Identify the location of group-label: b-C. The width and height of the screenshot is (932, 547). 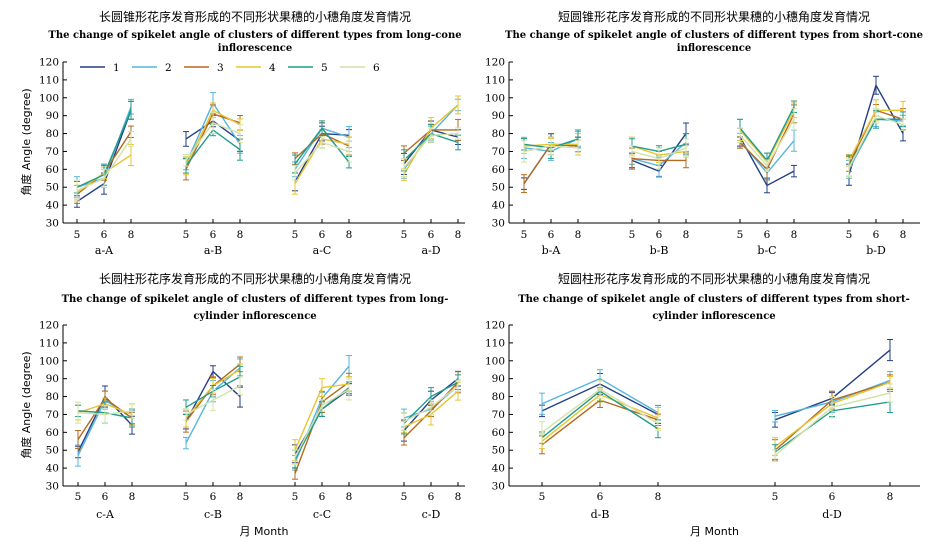
(766, 250).